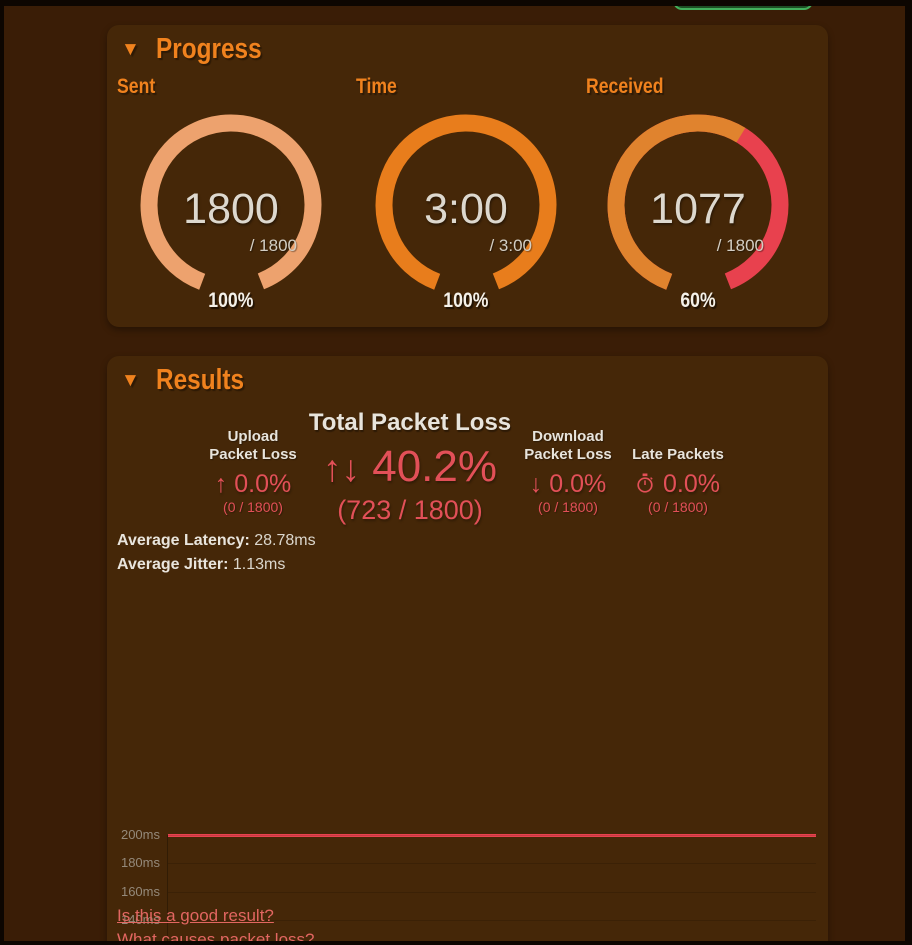 The width and height of the screenshot is (912, 945). I want to click on download-label-line1: Download, so click(568, 436).